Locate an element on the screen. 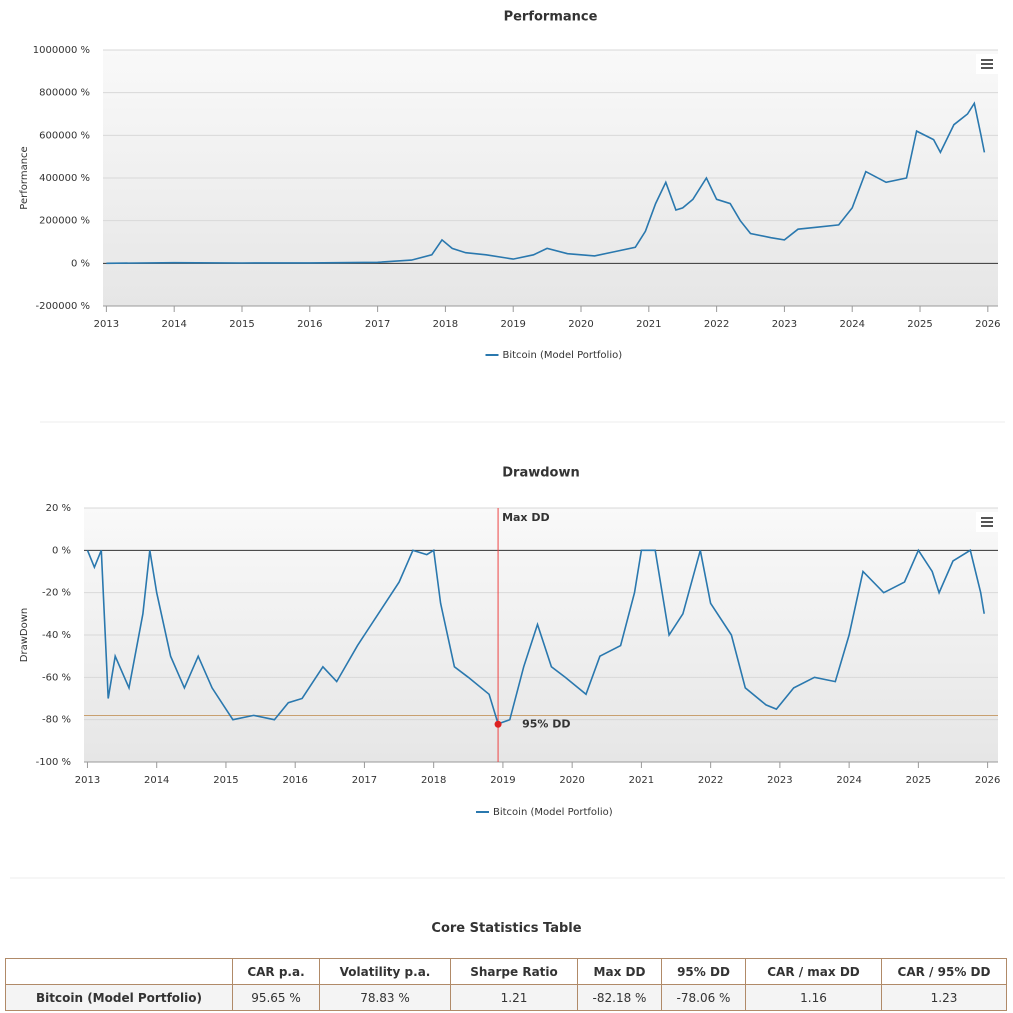  y-tick-label: 200000 % is located at coordinates (64, 221).